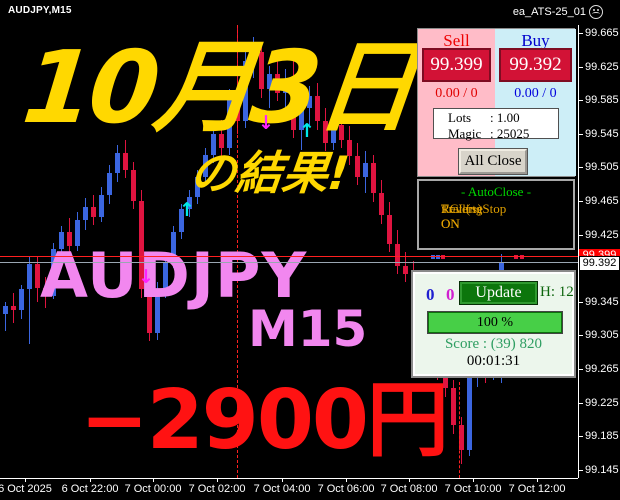 This screenshot has width=620, height=500. What do you see at coordinates (493, 161) in the screenshot?
I see `all-close-button: All Close` at bounding box center [493, 161].